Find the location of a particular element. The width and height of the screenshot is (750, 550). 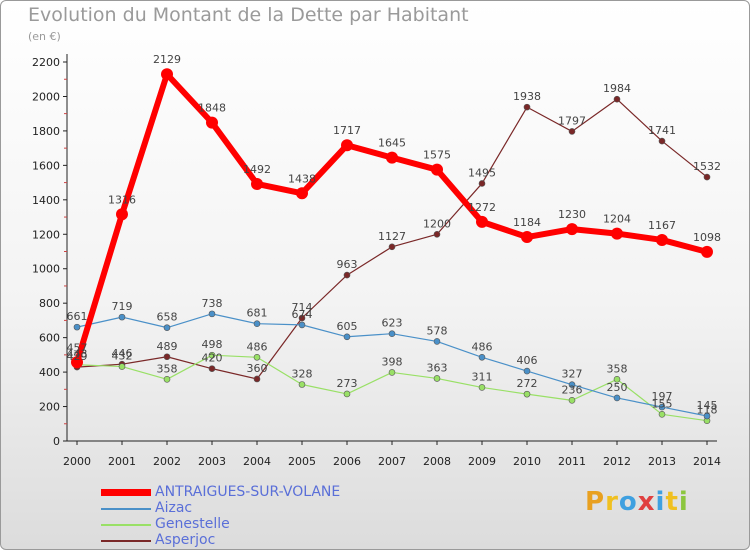

data-label-asperjoc: 429 is located at coordinates (77, 356).